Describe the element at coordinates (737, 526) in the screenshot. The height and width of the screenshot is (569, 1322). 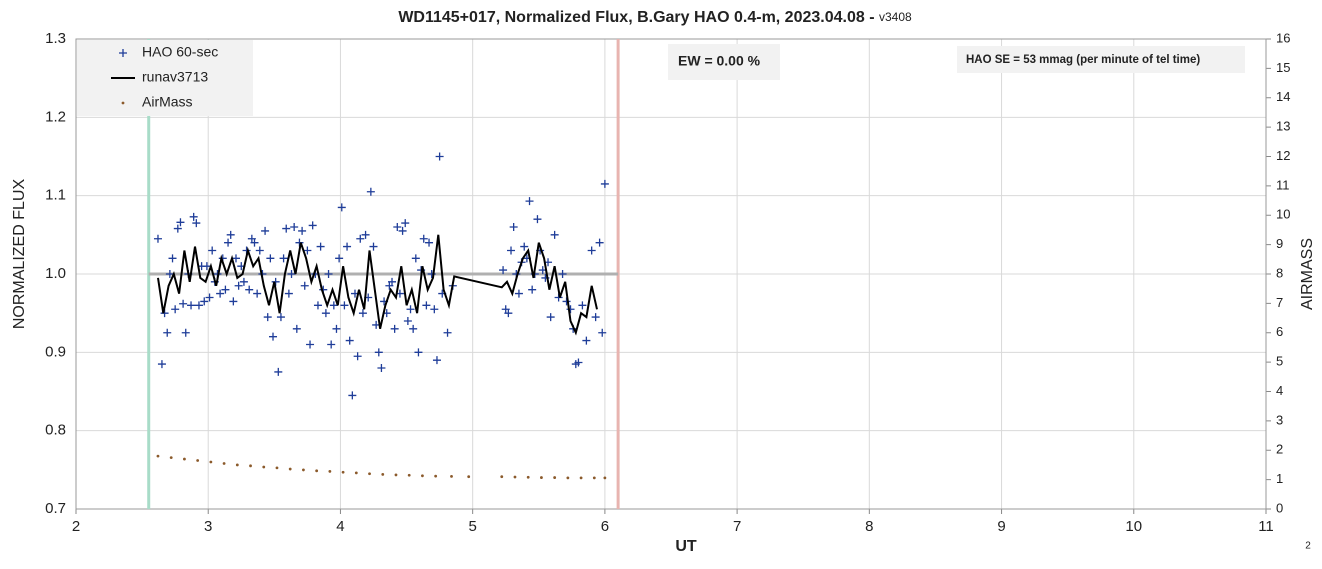
I see `x-tick-label: 7` at that location.